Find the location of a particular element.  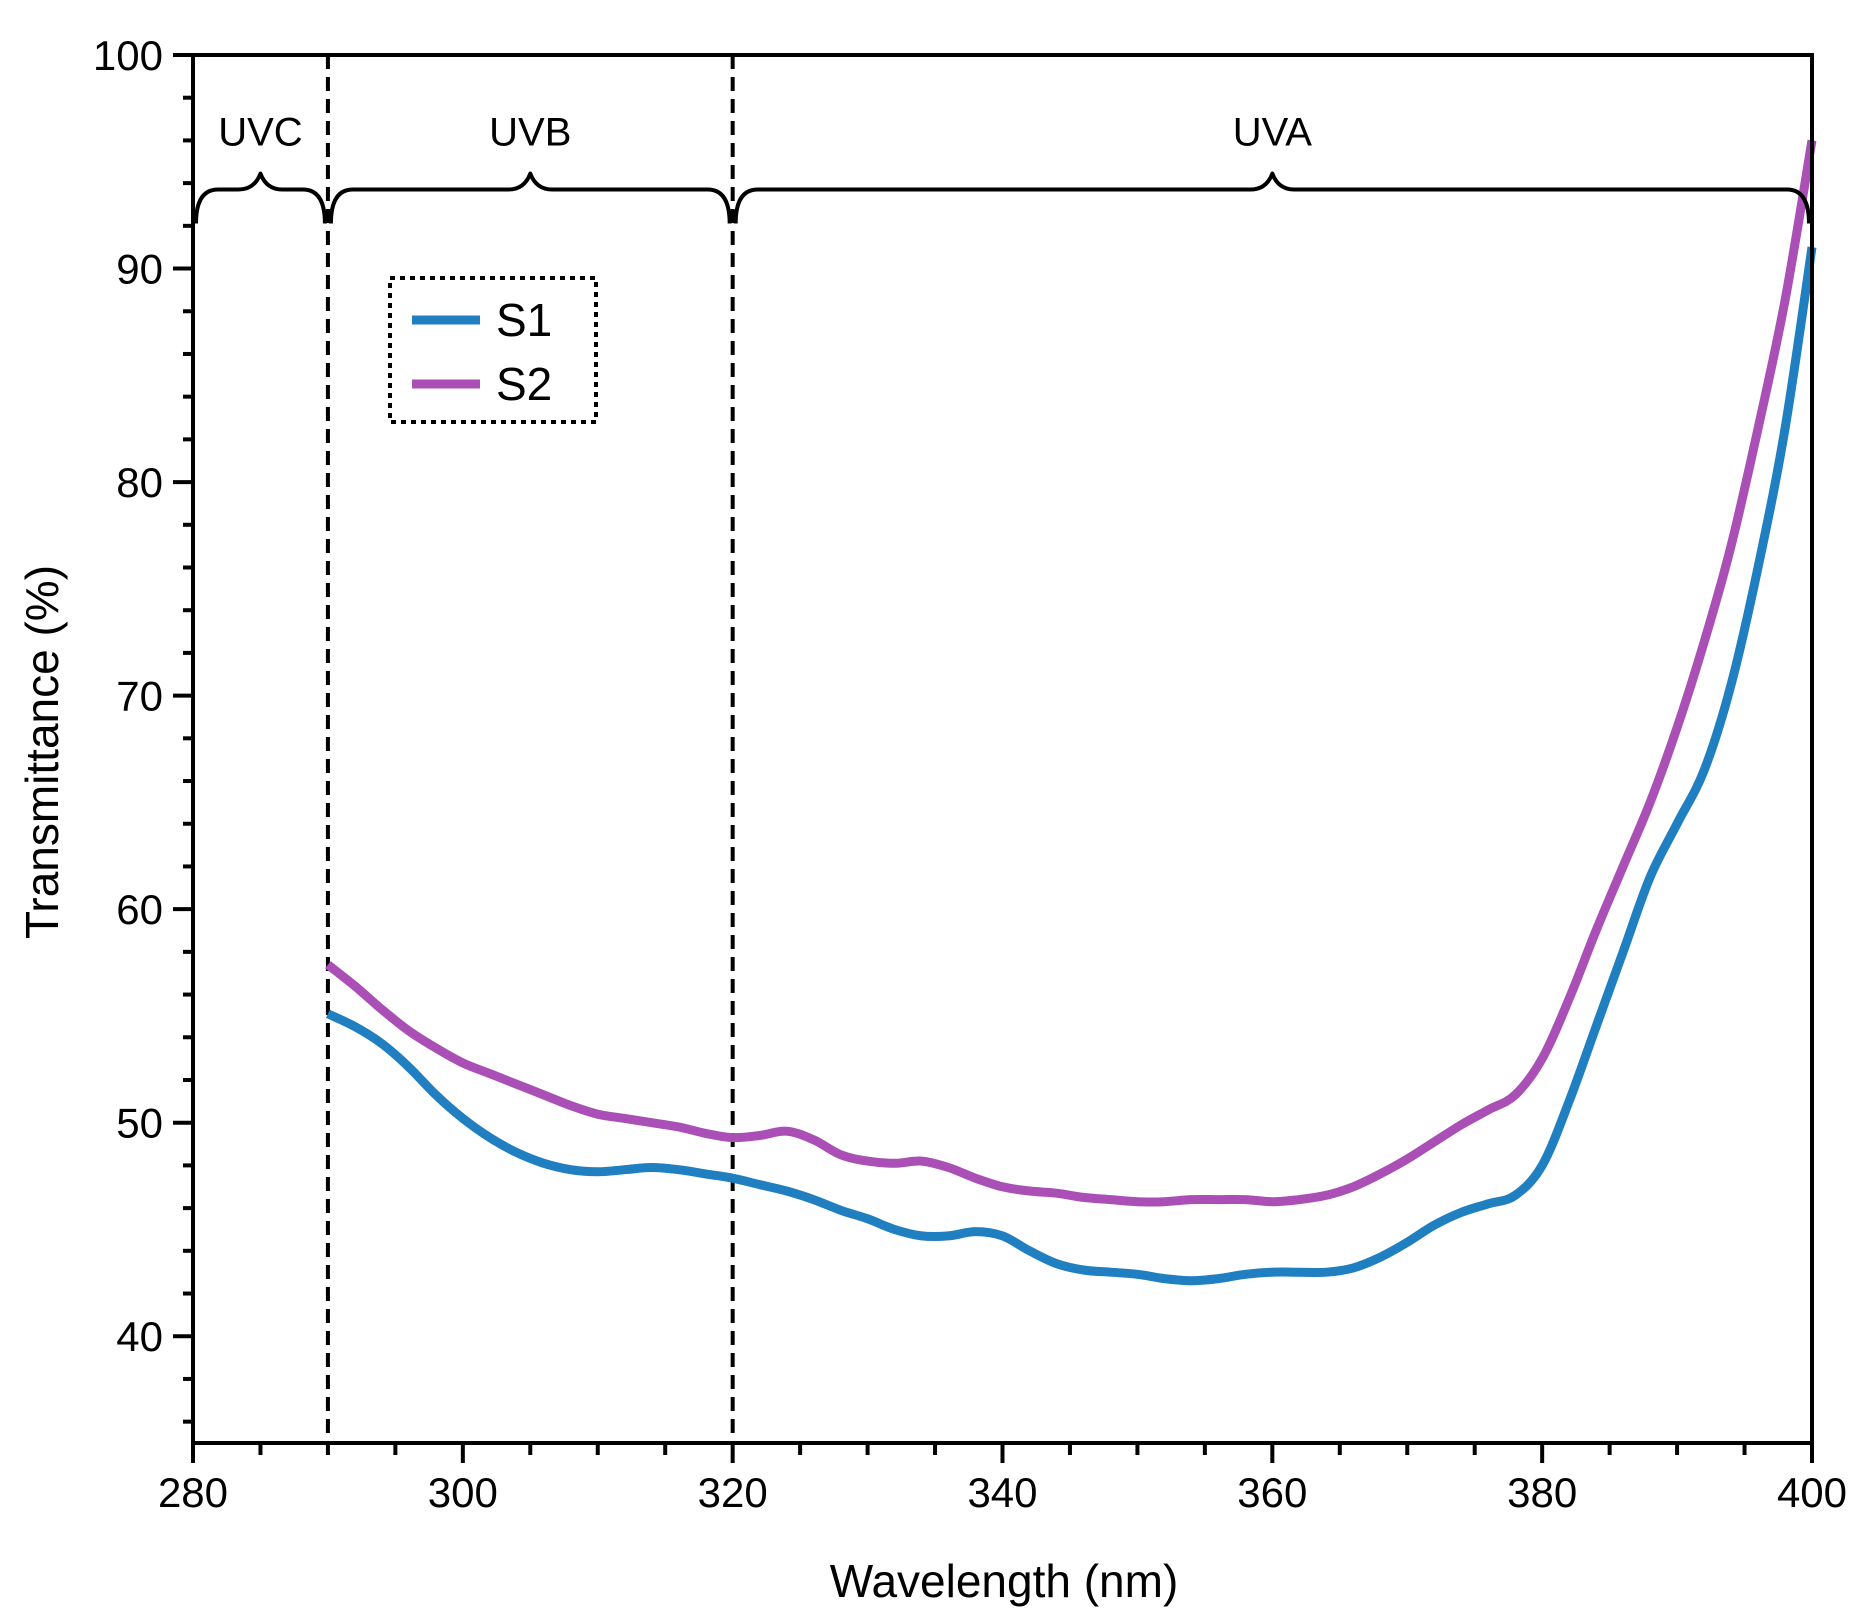

legend-label-s1: S1 is located at coordinates (524, 320).